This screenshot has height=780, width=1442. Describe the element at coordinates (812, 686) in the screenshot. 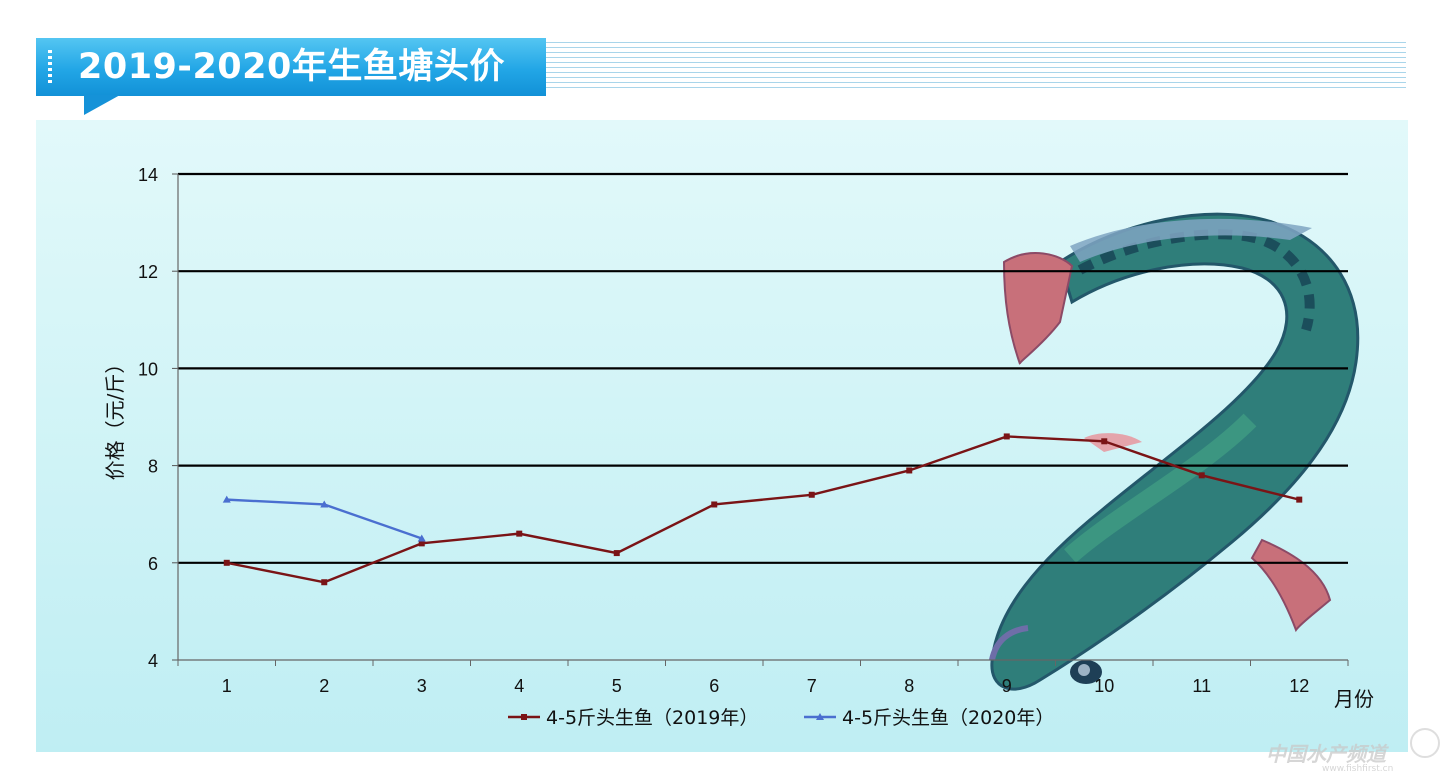

I see `x-tick-label: 7` at that location.